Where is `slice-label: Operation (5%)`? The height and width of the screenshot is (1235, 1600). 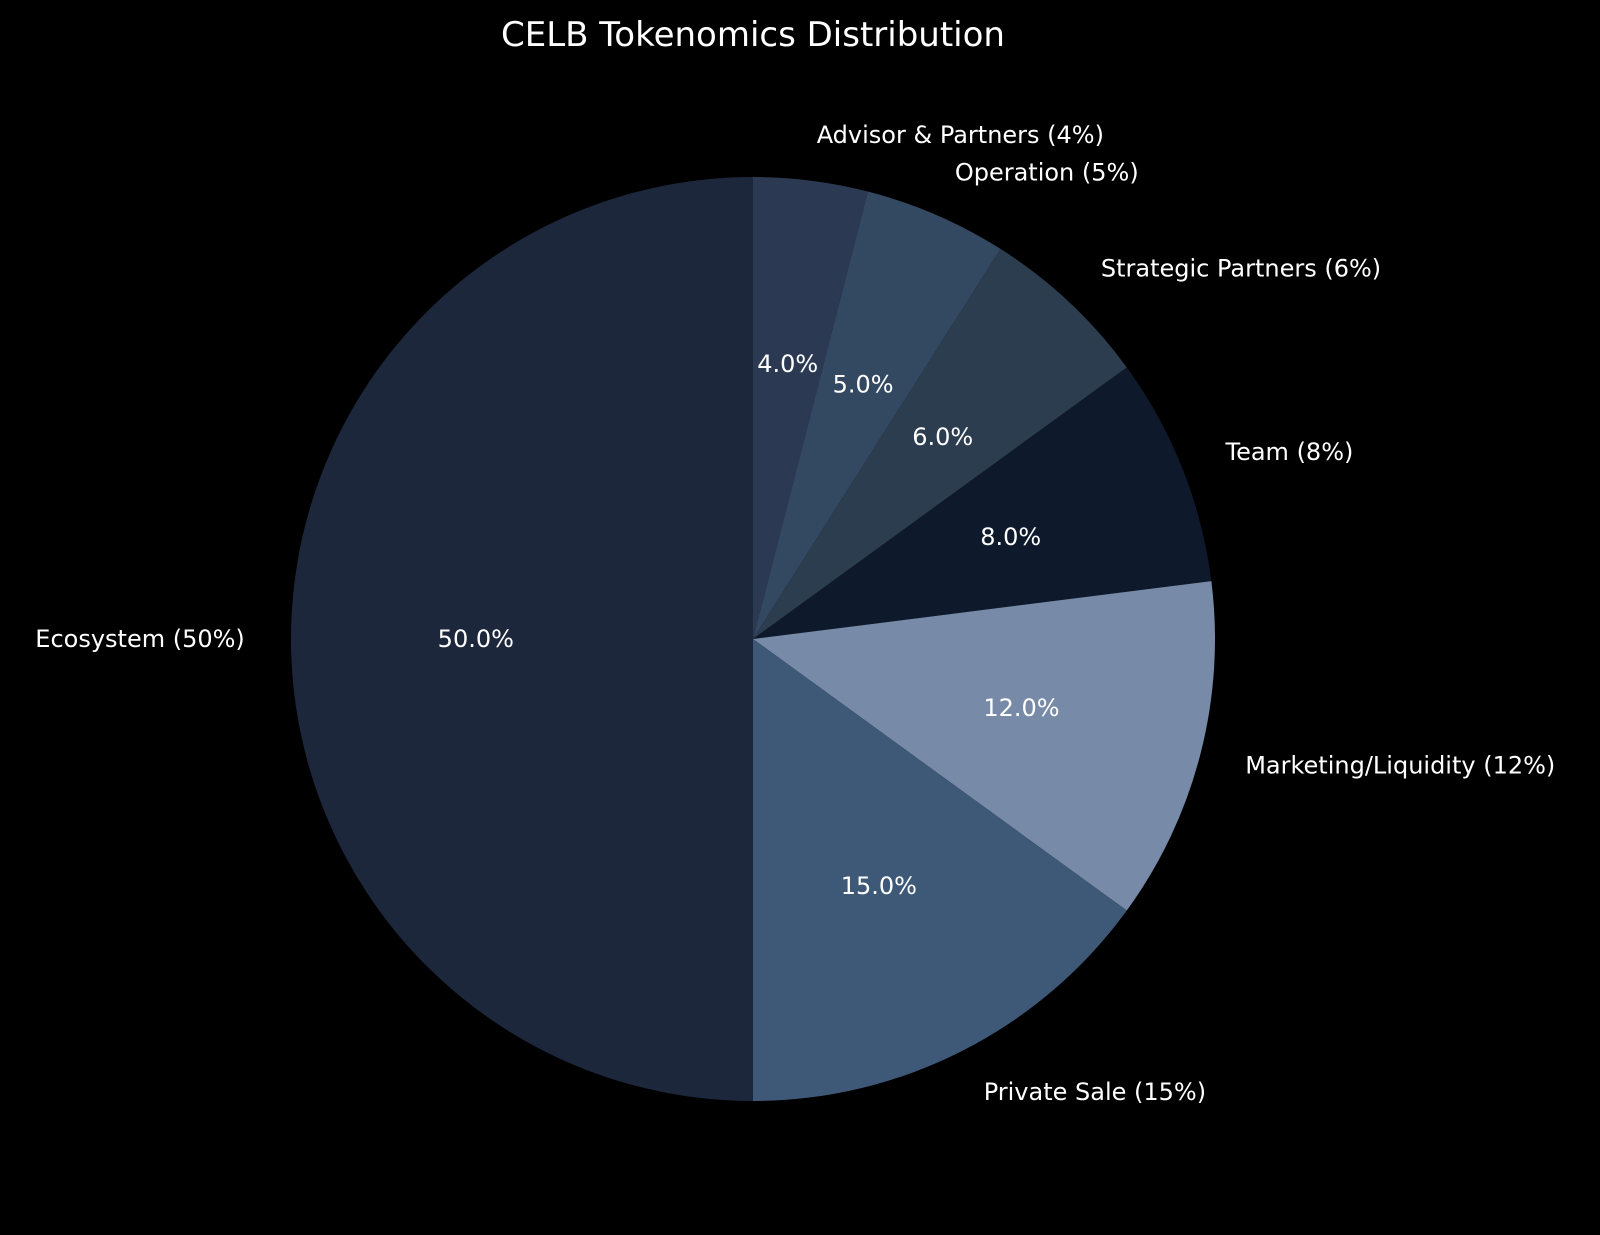 slice-label: Operation (5%) is located at coordinates (1047, 173).